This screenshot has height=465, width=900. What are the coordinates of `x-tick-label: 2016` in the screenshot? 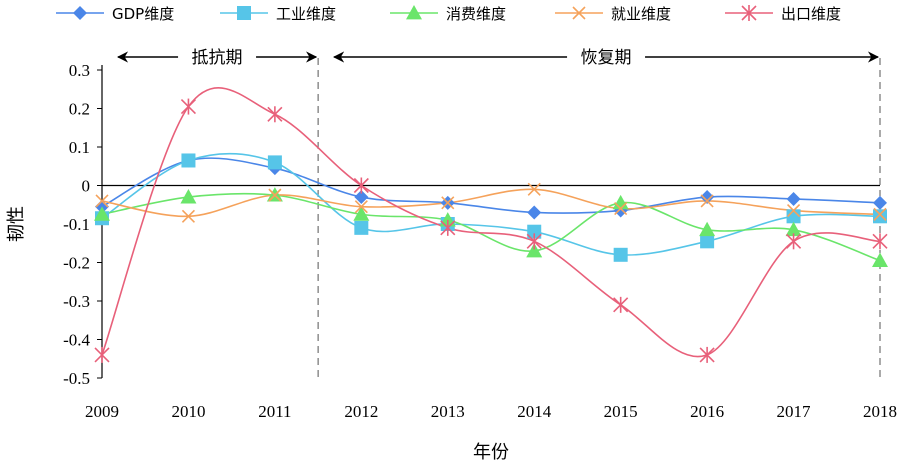 It's located at (707, 411).